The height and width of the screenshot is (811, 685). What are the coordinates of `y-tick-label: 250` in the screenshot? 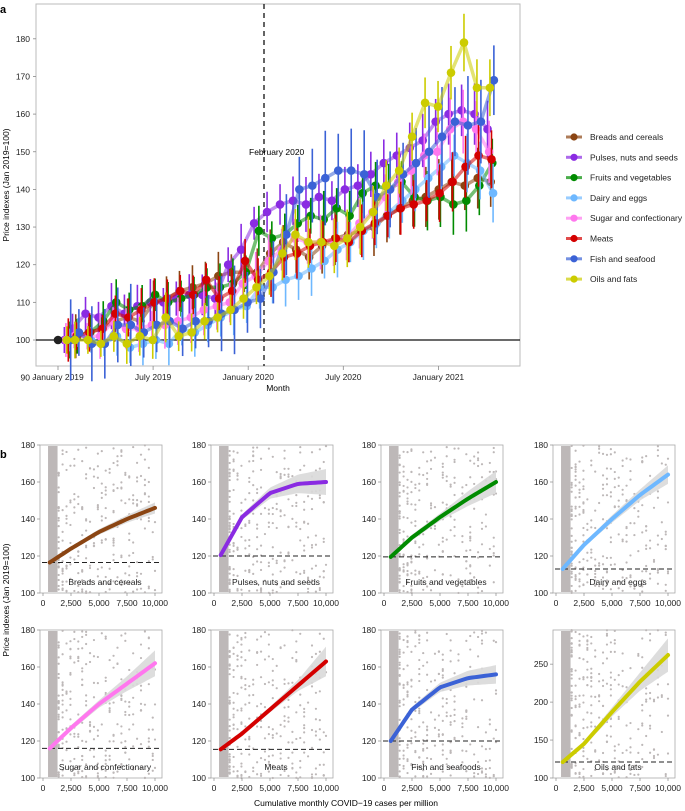 It's located at (541, 664).